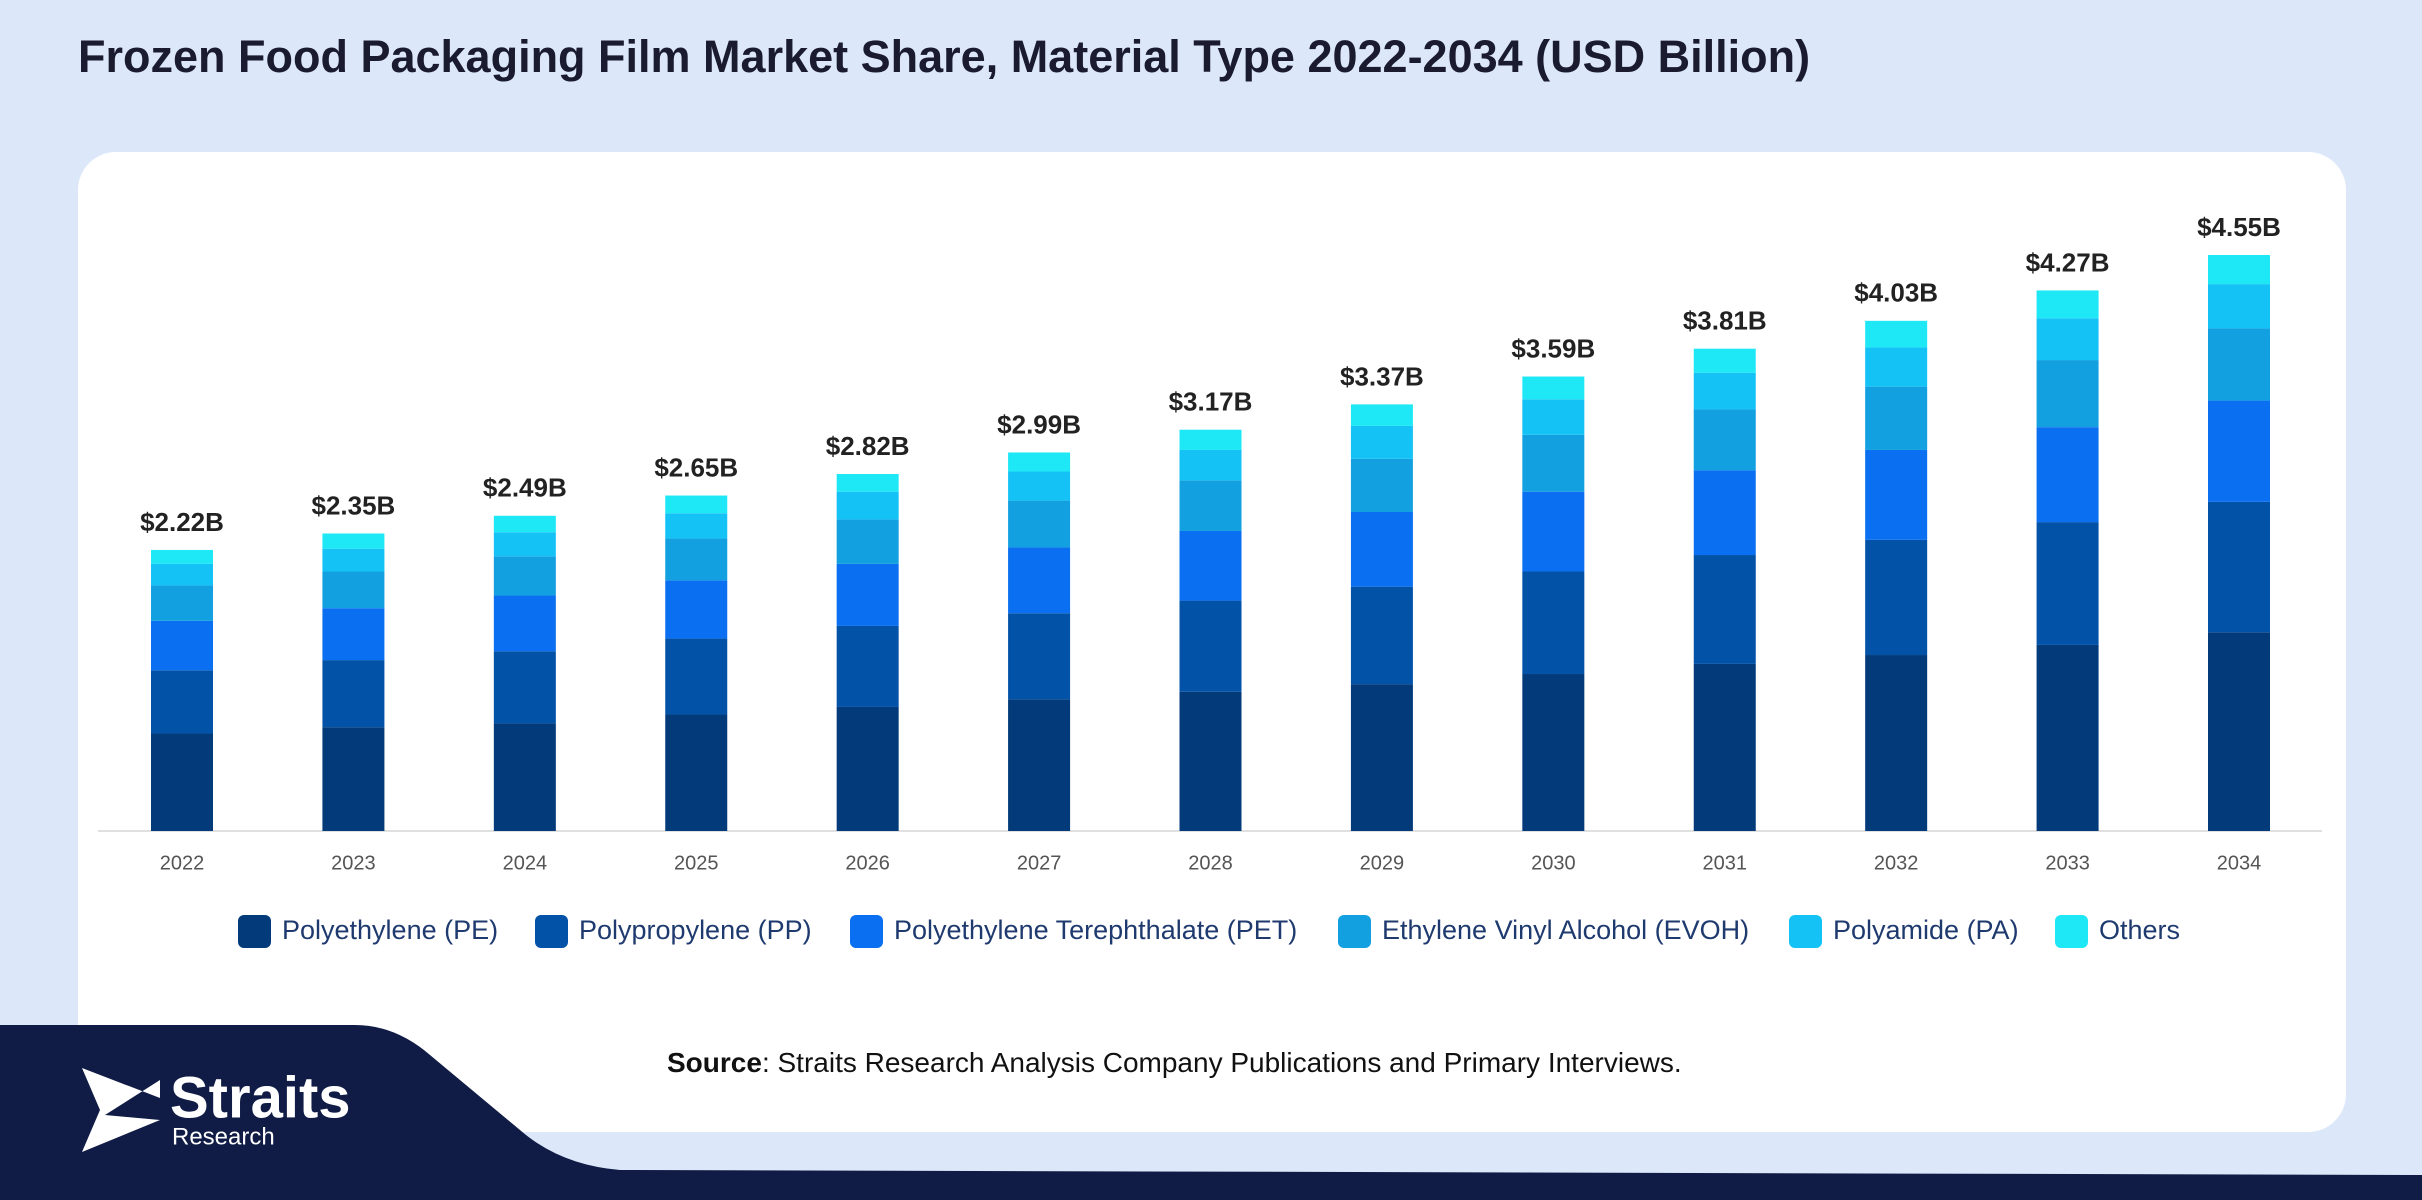 The width and height of the screenshot is (2422, 1200). Describe the element at coordinates (1543, 931) in the screenshot. I see `legend-item: Ethylene Vinyl Alcohol (EVOH)` at that location.